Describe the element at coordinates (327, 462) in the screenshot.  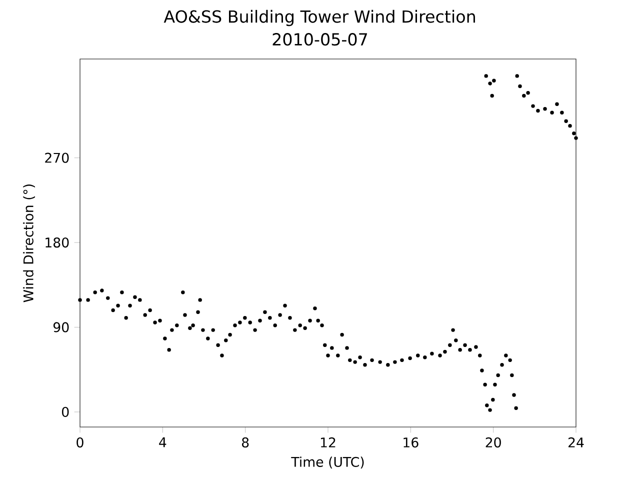
I see `x-axis-title: Time (UTC)` at that location.